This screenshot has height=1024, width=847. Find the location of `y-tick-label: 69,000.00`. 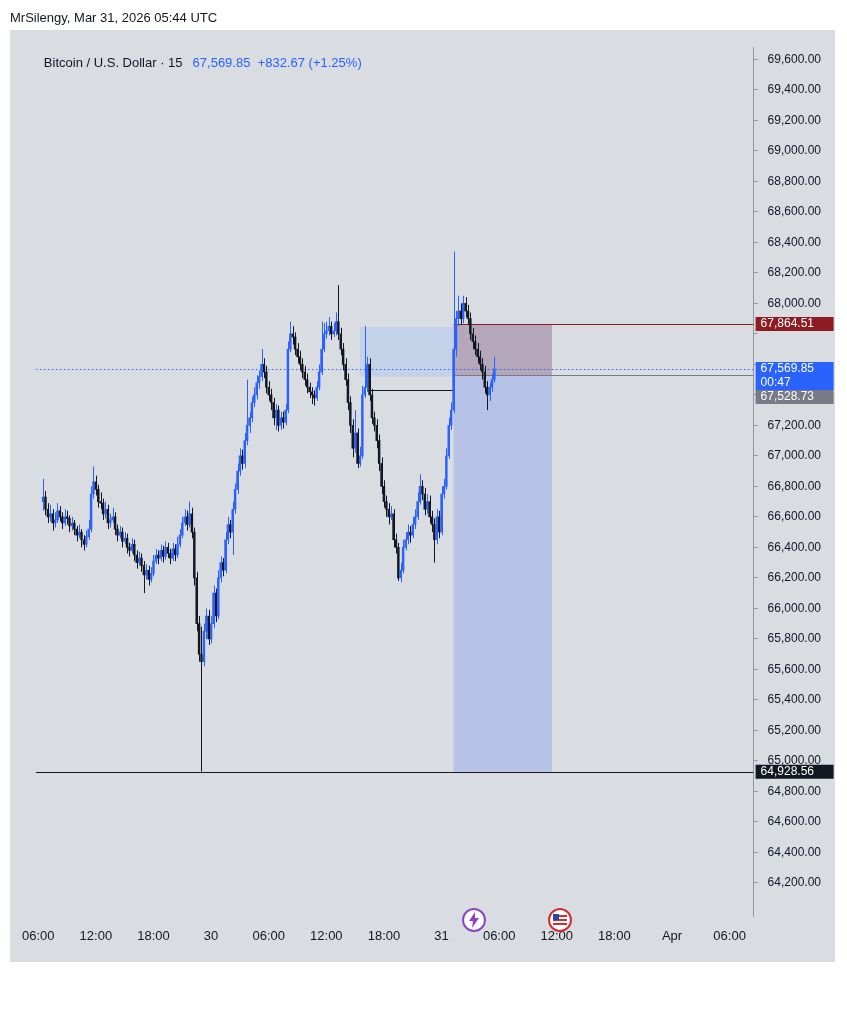

y-tick-label: 69,000.00 is located at coordinates (794, 150).